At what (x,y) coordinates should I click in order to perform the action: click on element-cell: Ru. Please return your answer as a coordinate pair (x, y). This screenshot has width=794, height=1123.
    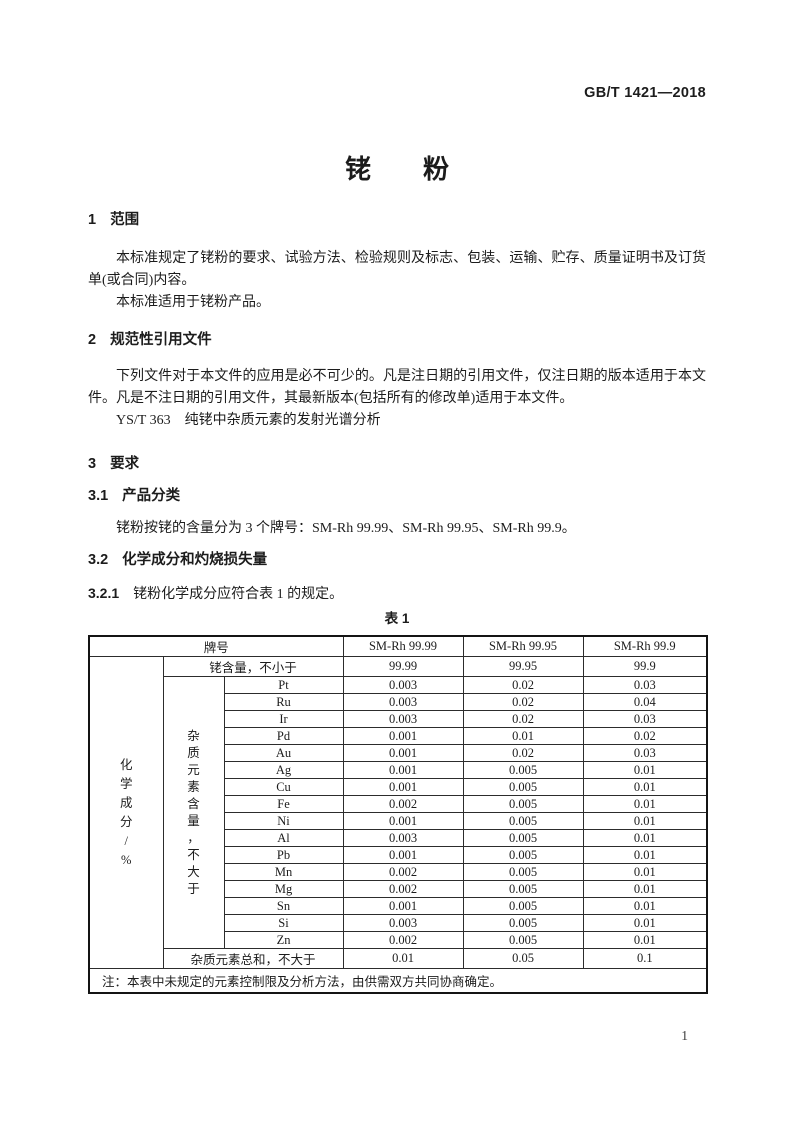
    Looking at the image, I should click on (283, 702).